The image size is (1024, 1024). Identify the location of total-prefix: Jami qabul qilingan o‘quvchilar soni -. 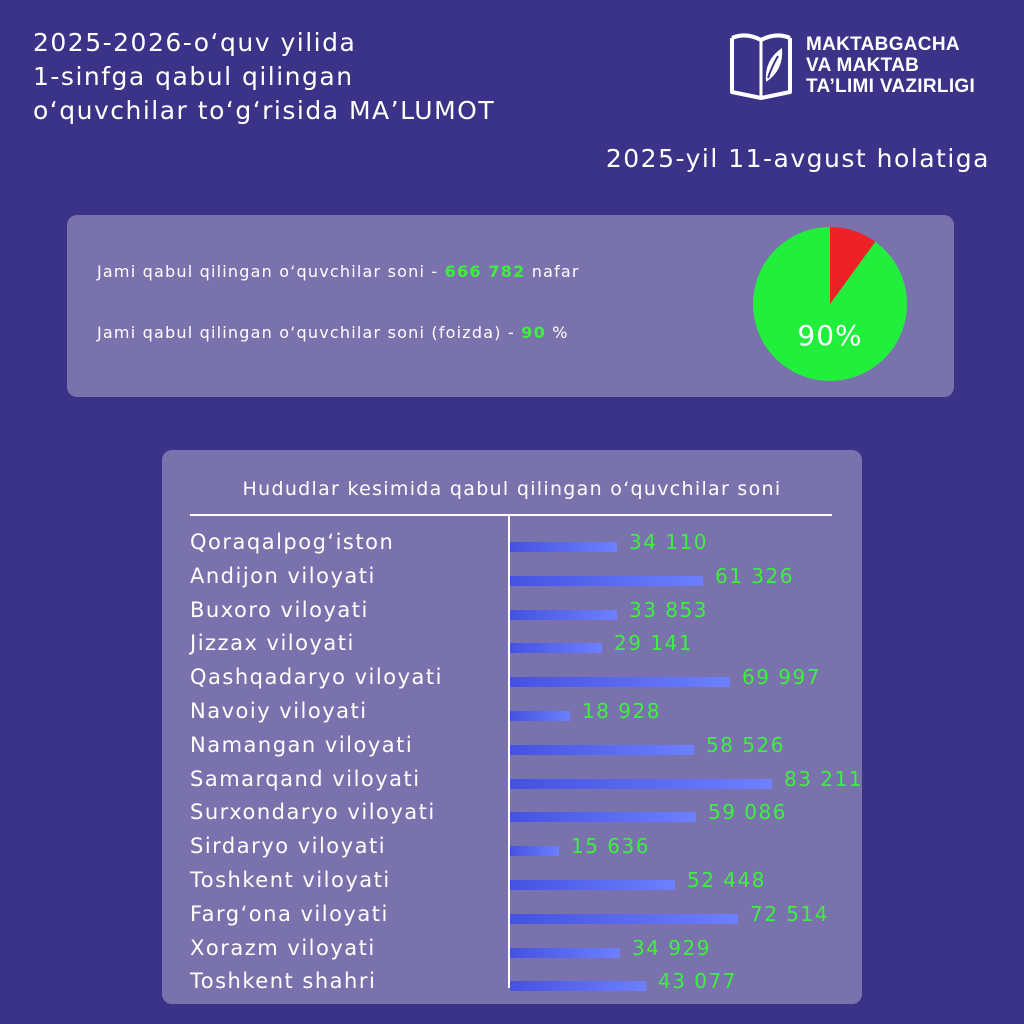
(271, 271).